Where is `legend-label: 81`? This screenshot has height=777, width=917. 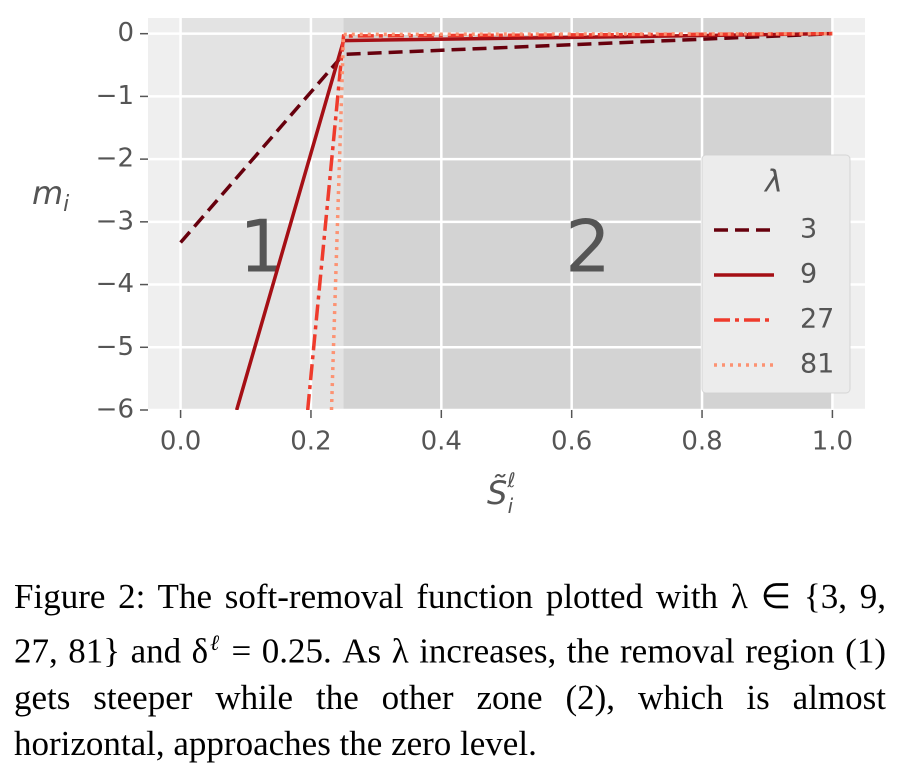
legend-label: 81 is located at coordinates (817, 364).